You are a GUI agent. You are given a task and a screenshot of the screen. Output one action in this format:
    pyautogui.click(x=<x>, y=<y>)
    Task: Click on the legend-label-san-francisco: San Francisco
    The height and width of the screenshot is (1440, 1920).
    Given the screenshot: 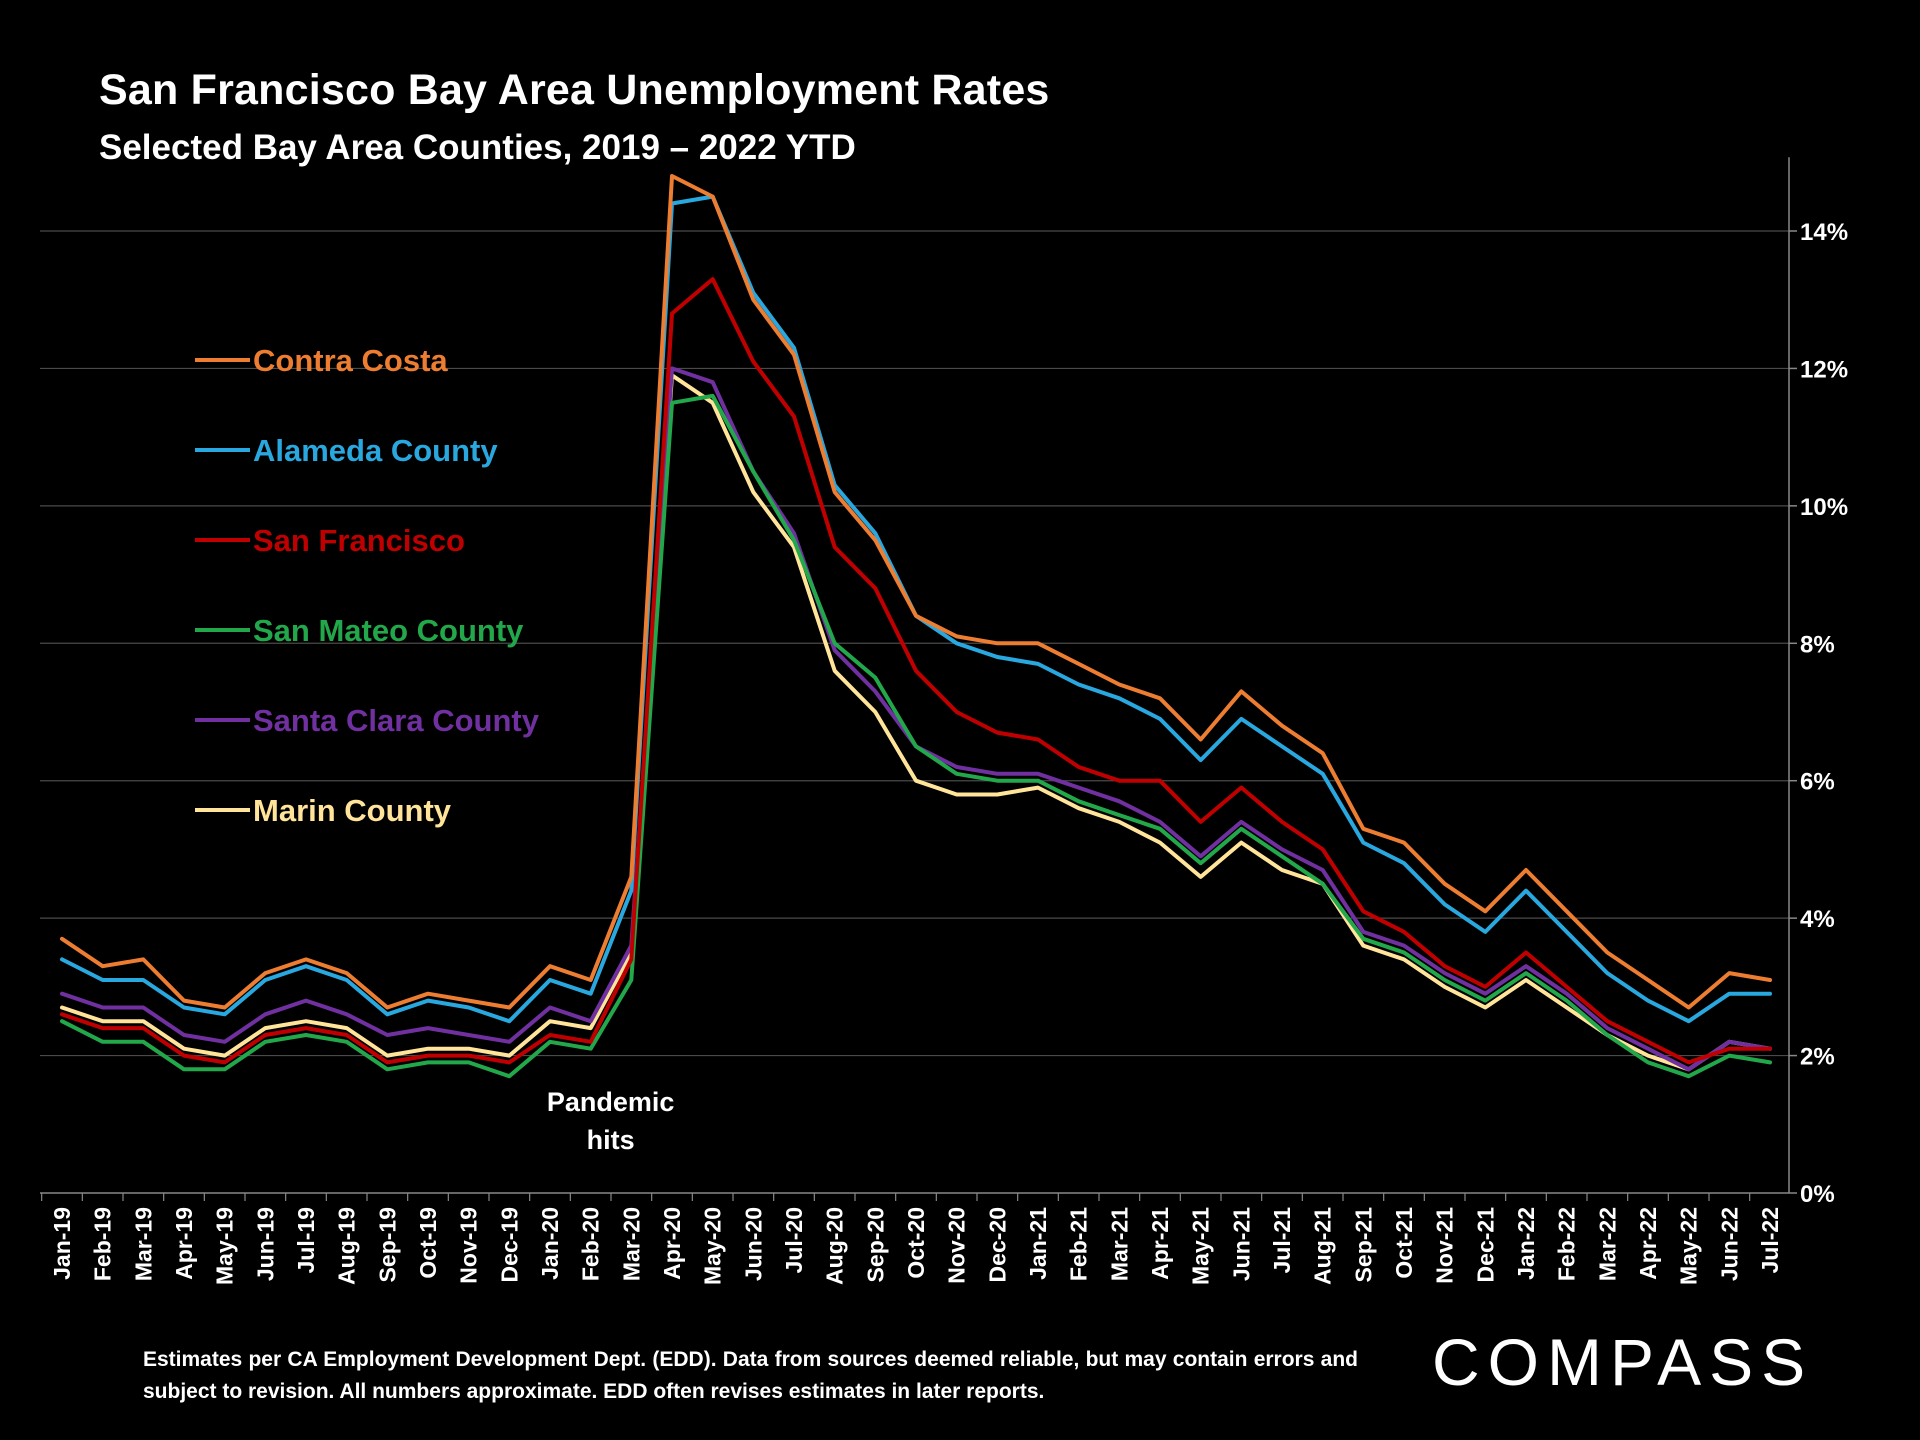 What is the action you would take?
    pyautogui.click(x=359, y=540)
    